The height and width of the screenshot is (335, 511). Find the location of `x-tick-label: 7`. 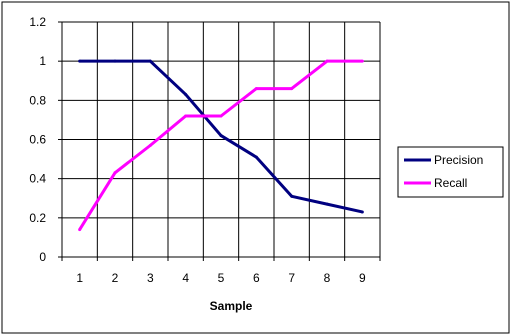

x-tick-label: 7 is located at coordinates (291, 278).